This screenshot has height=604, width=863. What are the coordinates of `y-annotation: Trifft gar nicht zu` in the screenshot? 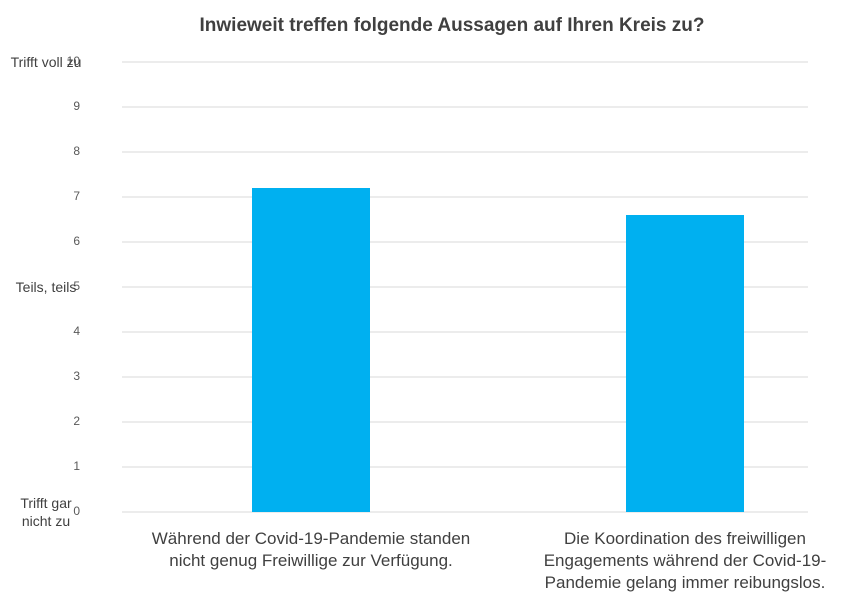 It's located at (46, 512).